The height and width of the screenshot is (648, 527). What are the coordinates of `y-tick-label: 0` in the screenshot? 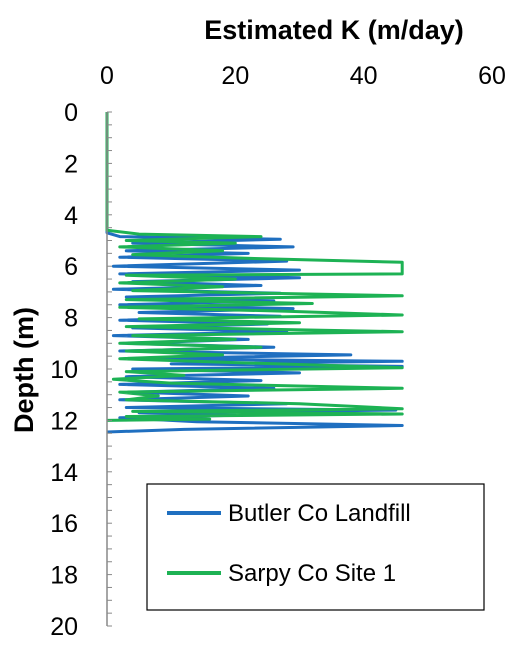 It's located at (71, 113).